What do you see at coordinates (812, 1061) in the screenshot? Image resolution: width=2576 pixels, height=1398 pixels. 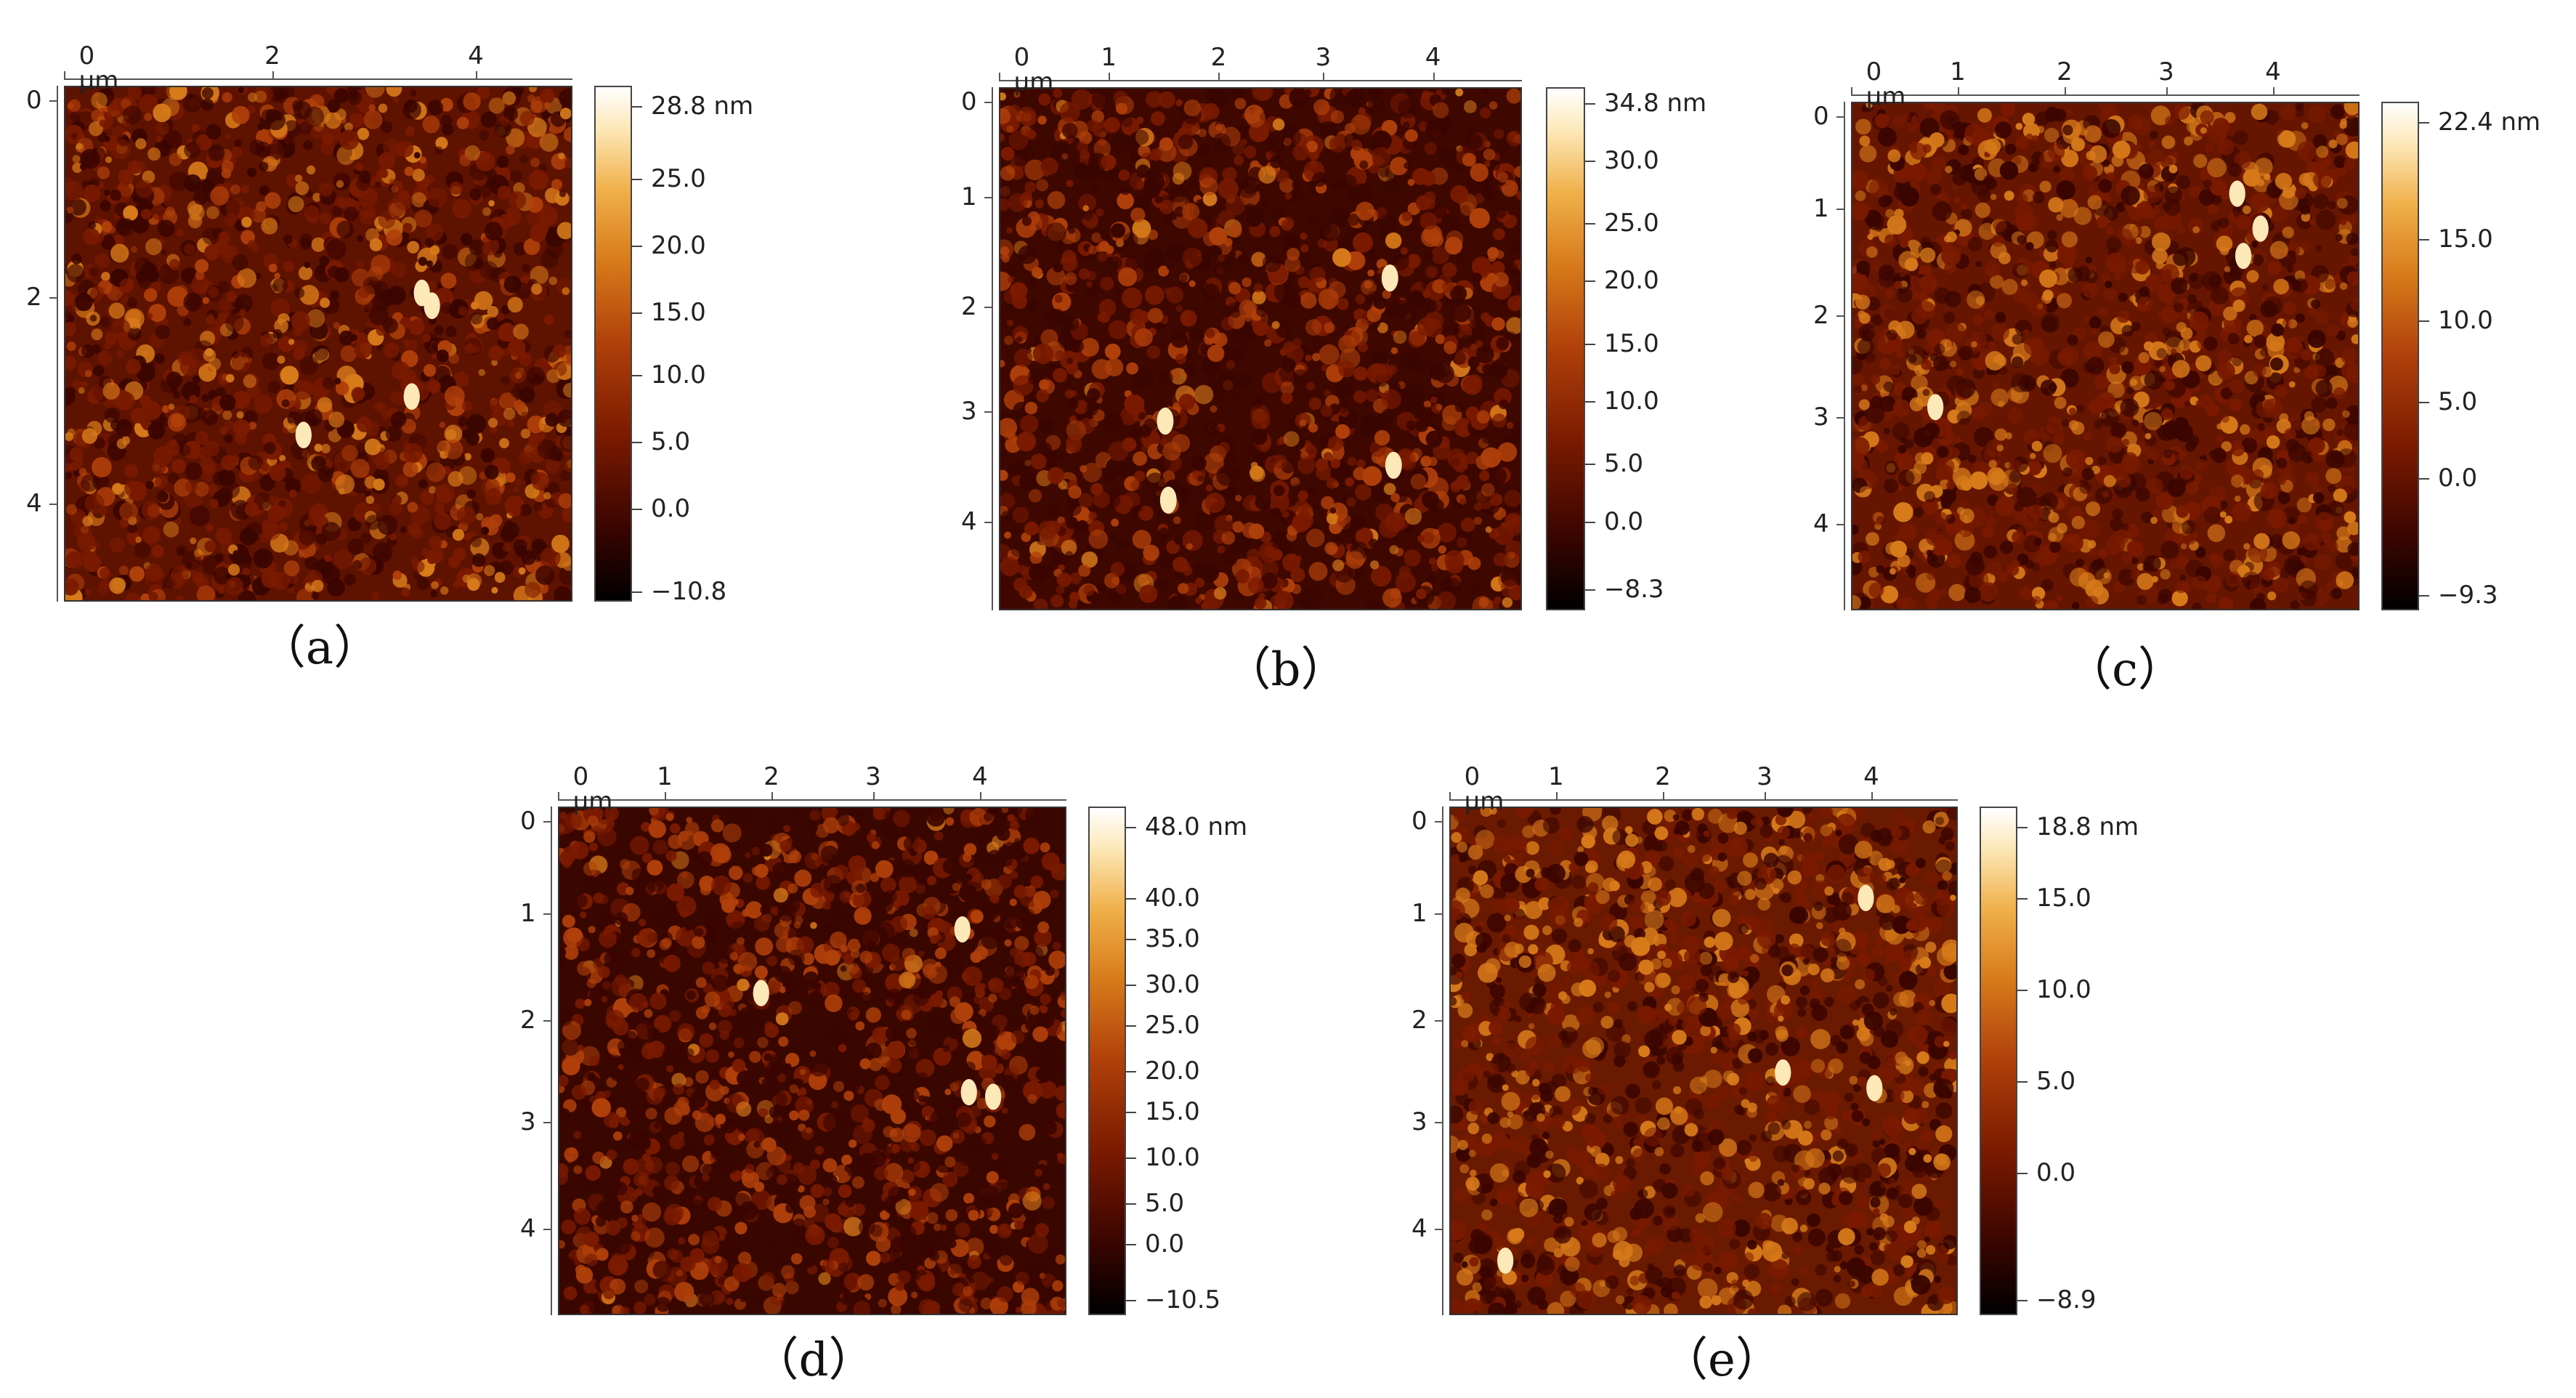 I see `afm-height-map-d` at bounding box center [812, 1061].